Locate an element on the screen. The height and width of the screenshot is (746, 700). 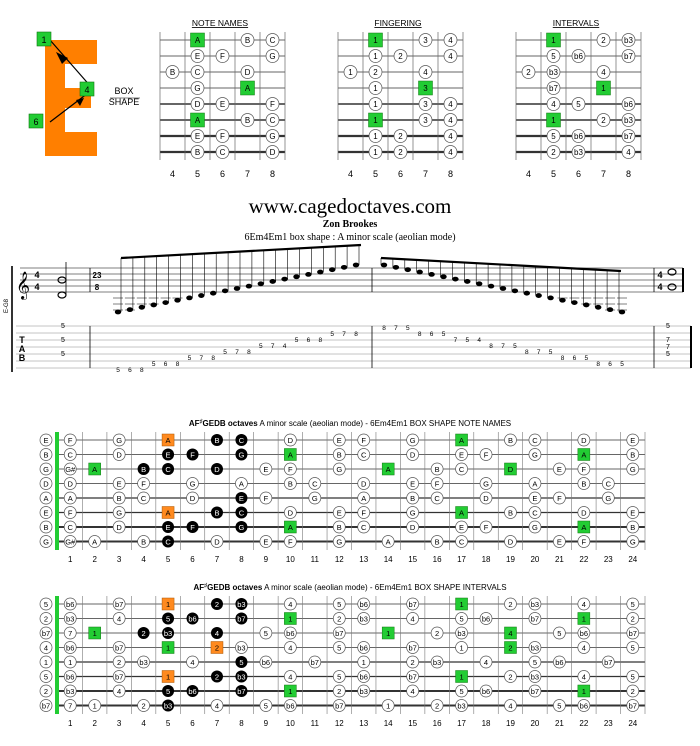
tab-letter: T is located at coordinates (22, 340).